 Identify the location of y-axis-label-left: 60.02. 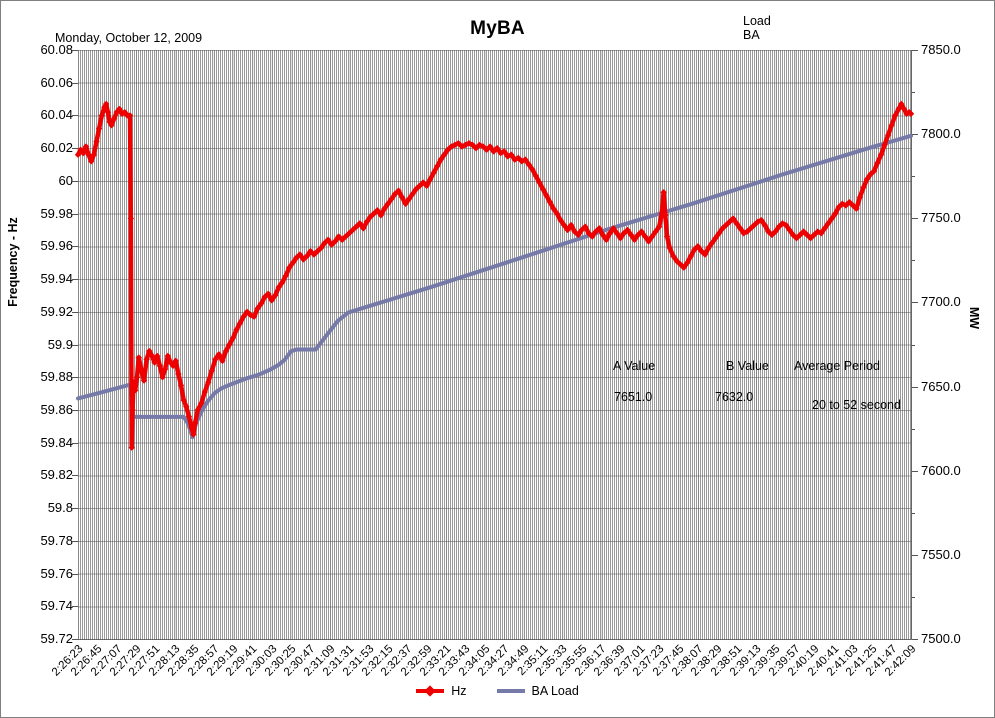
(56, 148).